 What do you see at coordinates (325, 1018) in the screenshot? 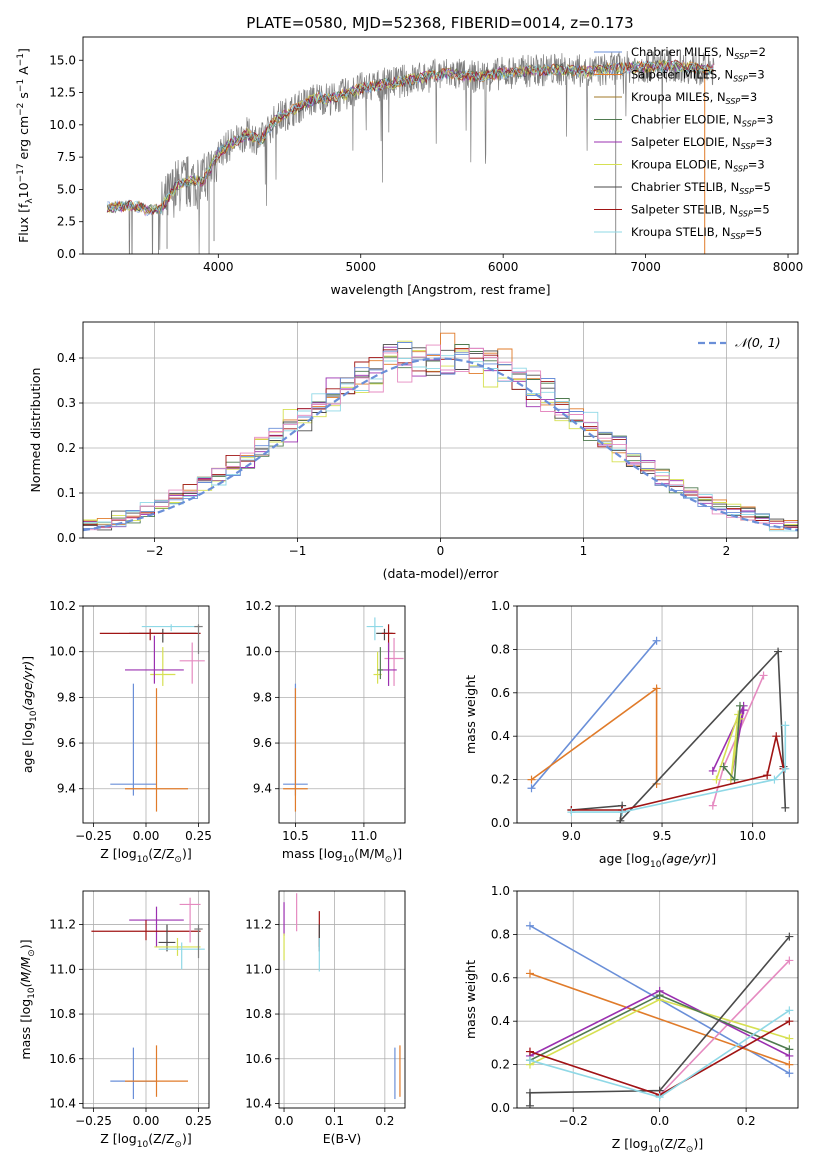
I see `mass_vs_ebv-axes: 0.0 0.1 0.2 10.4 10.6 10.8 11.0 11.2 E(B-V)` at bounding box center [325, 1018].